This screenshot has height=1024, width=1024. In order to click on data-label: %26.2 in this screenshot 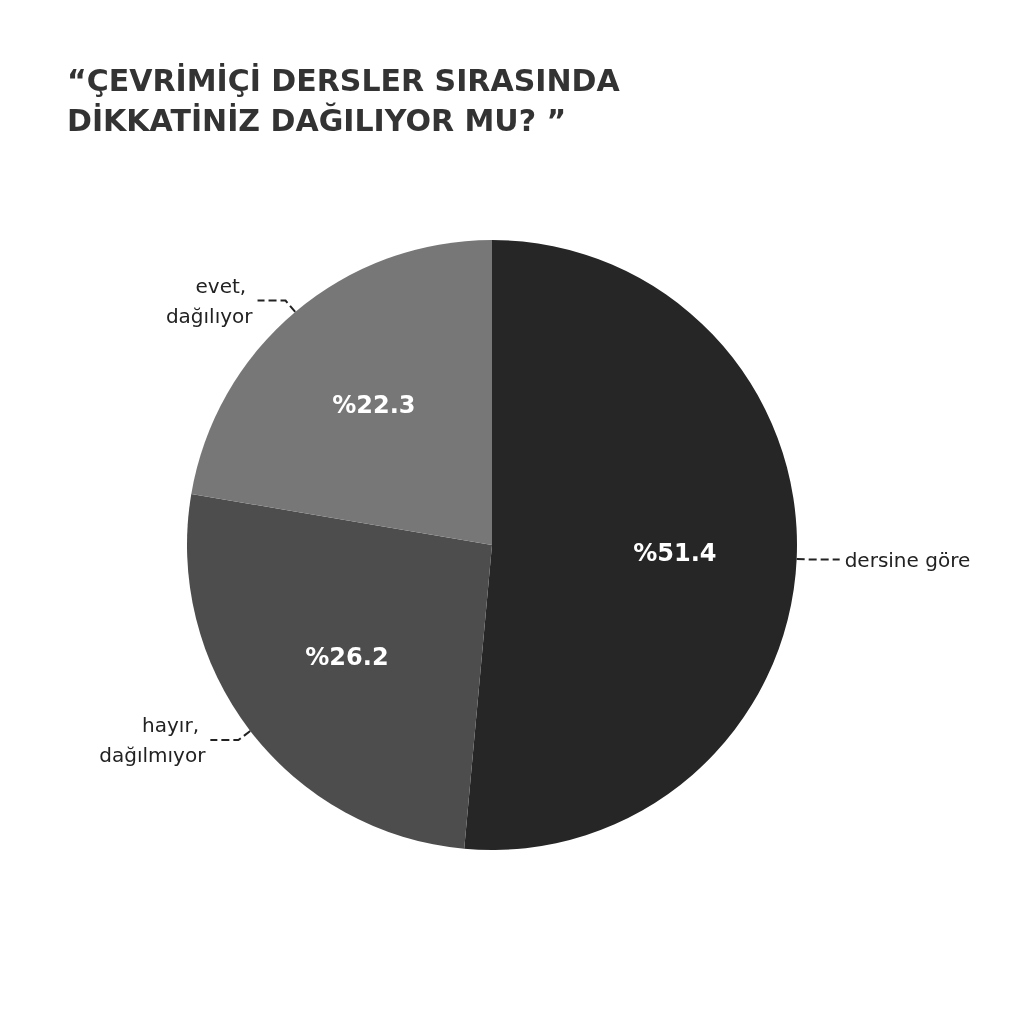, I will do `click(347, 656)`.